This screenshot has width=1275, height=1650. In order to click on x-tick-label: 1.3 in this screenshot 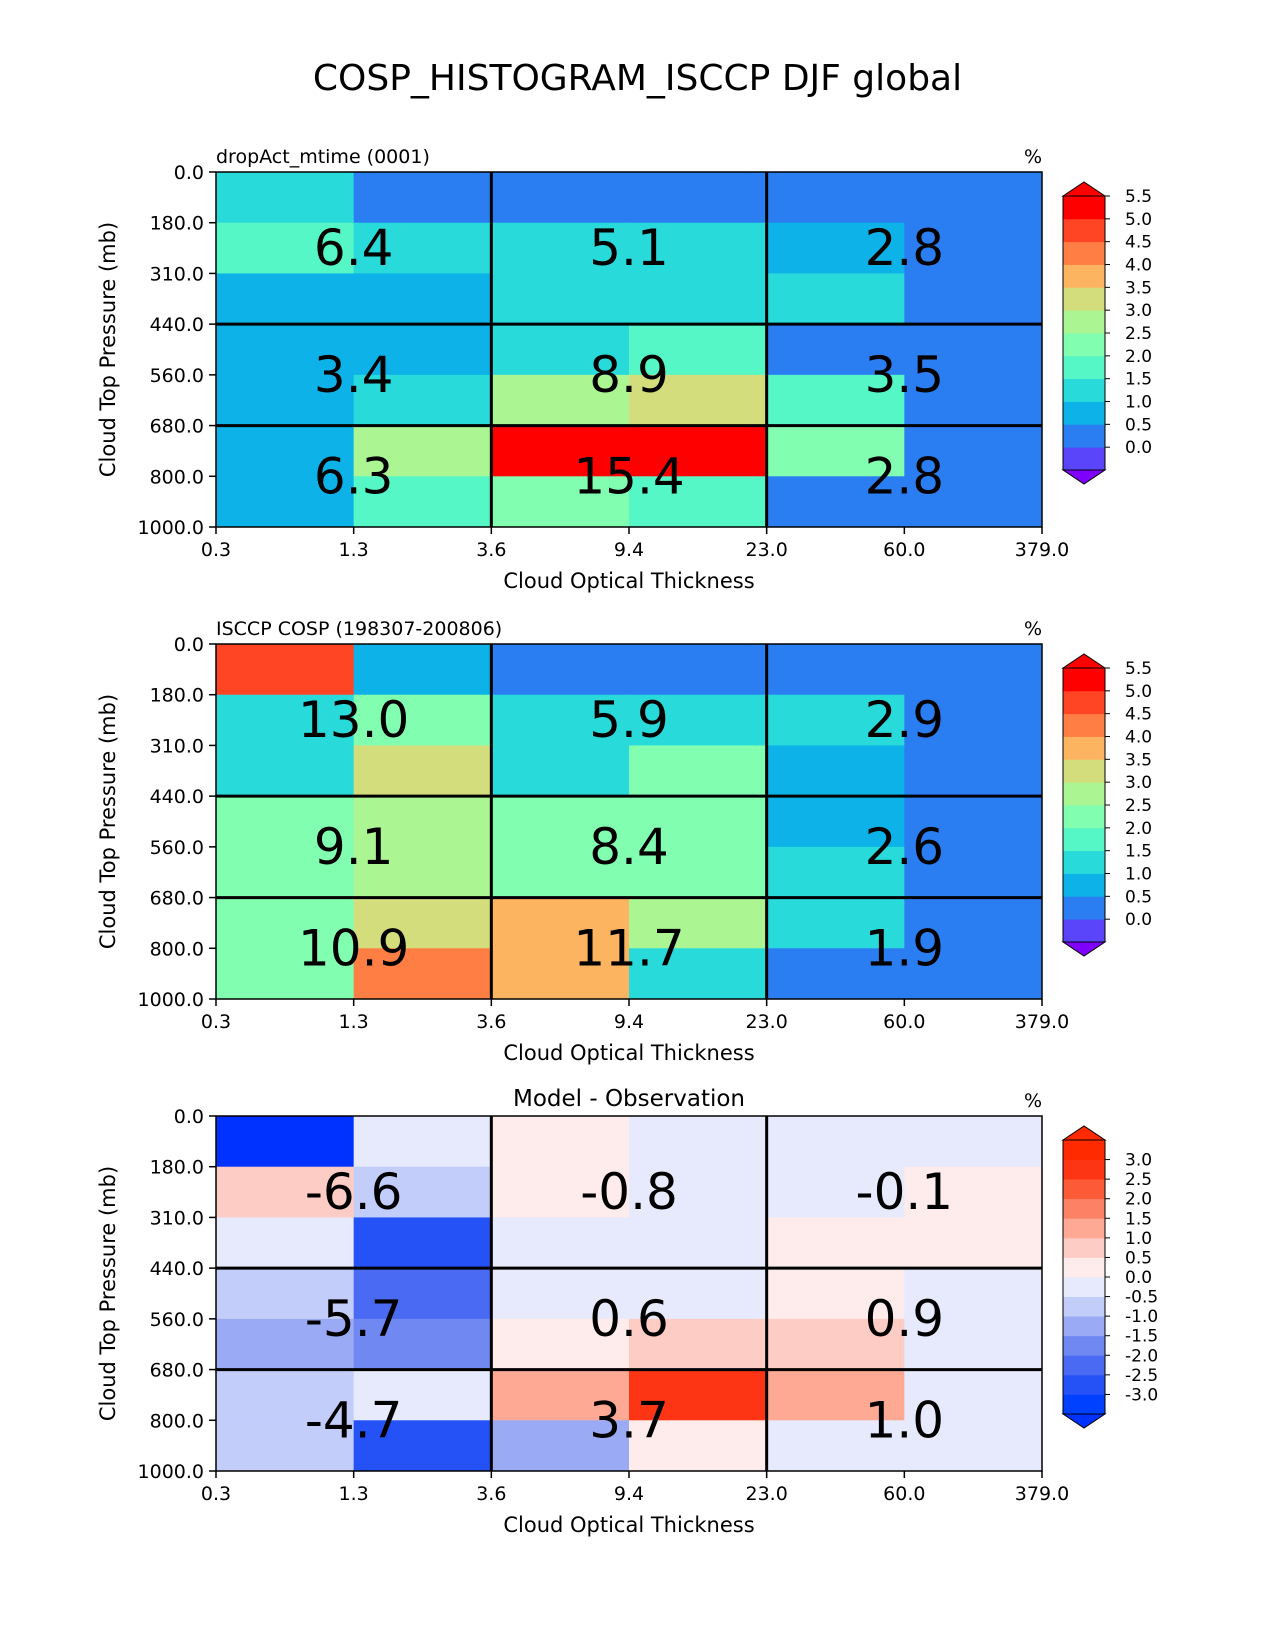, I will do `click(354, 1494)`.